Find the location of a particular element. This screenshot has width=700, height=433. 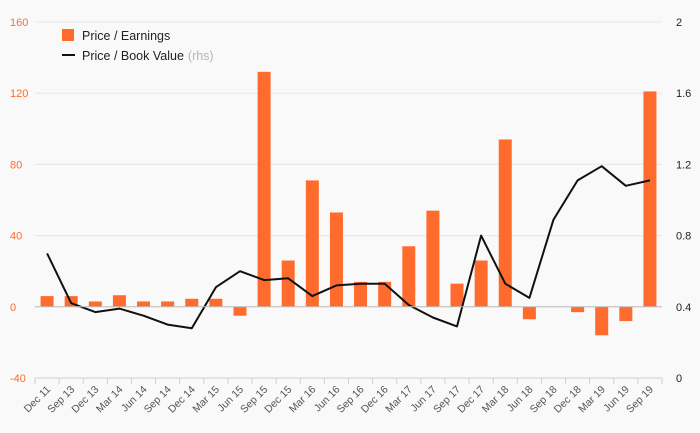

y-left-tick-label: 0 is located at coordinates (13, 308).